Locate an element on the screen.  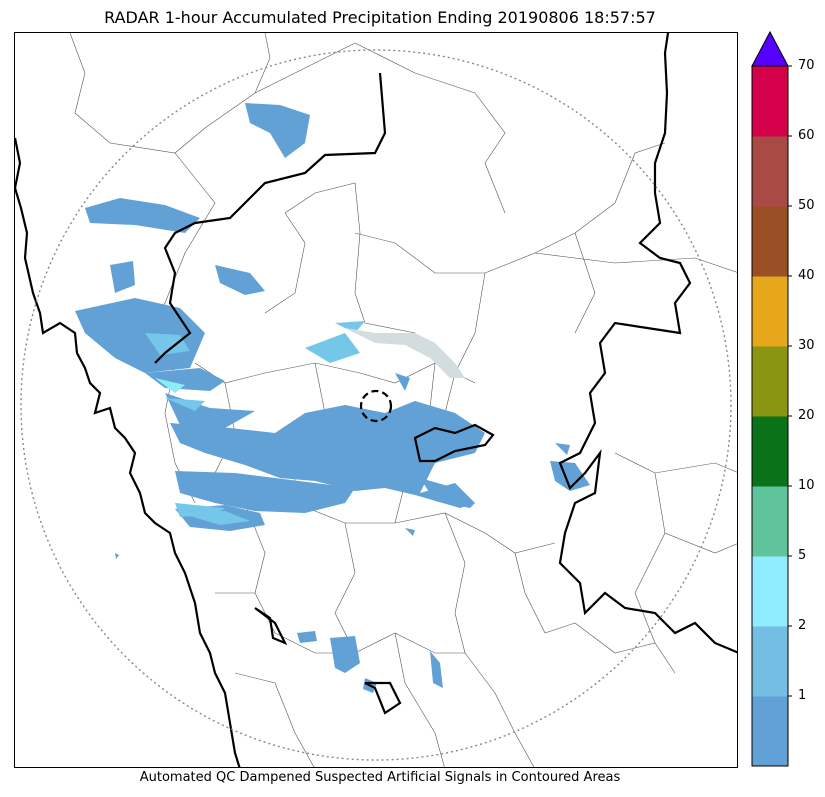
colorbar-tick-label: 70 is located at coordinates (806, 65).